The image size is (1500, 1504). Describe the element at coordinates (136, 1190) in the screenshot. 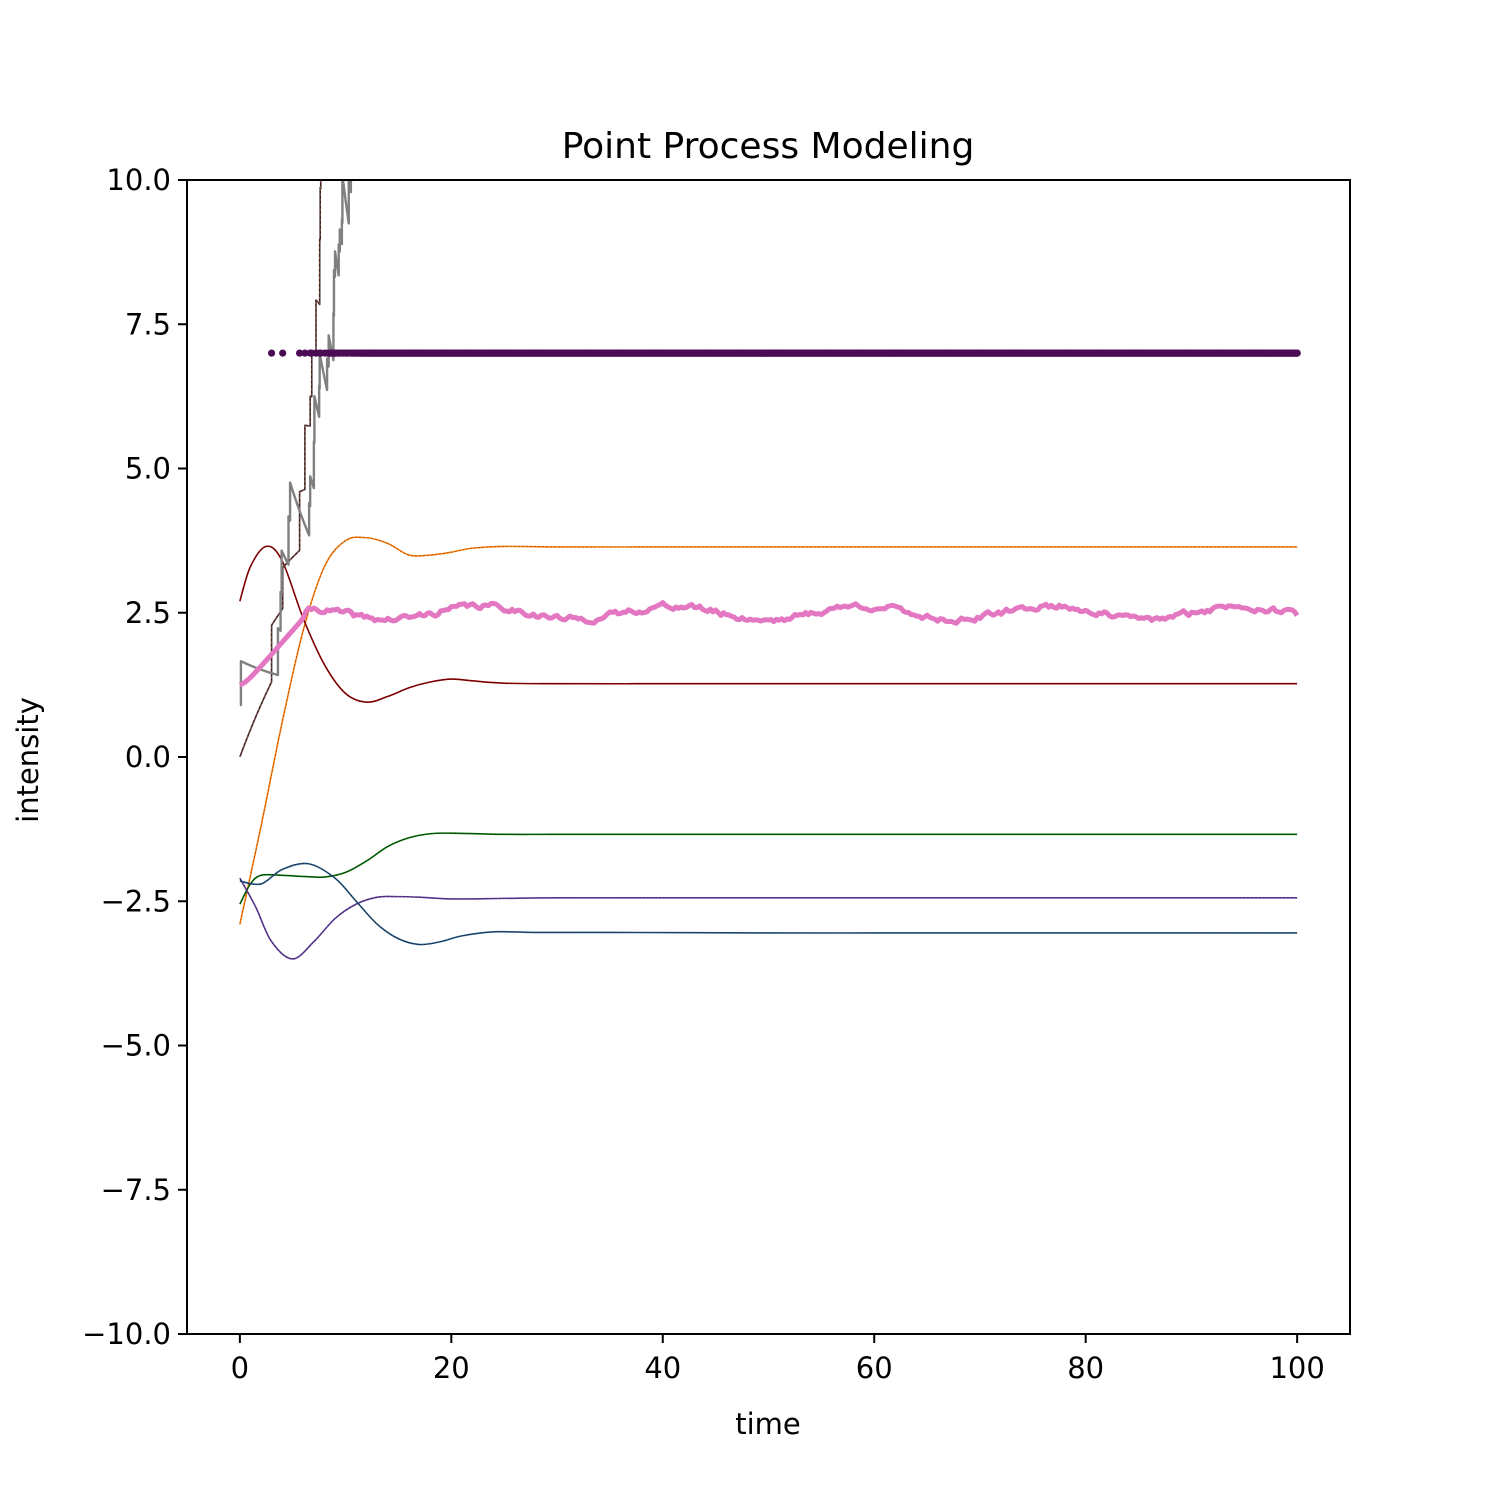

I see `y-tick-label: −7.5` at that location.